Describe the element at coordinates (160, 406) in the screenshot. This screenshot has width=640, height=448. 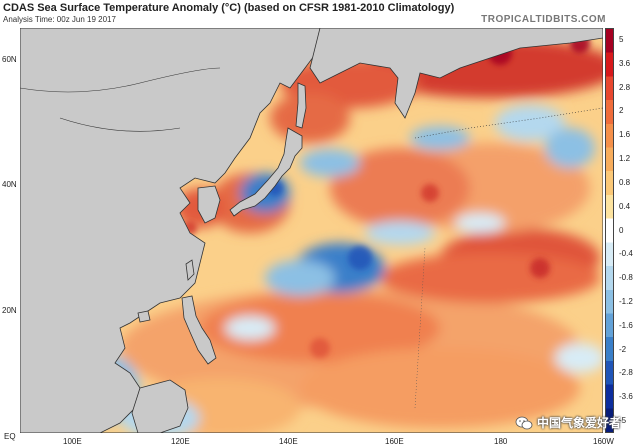
I see `land-borneo` at that location.